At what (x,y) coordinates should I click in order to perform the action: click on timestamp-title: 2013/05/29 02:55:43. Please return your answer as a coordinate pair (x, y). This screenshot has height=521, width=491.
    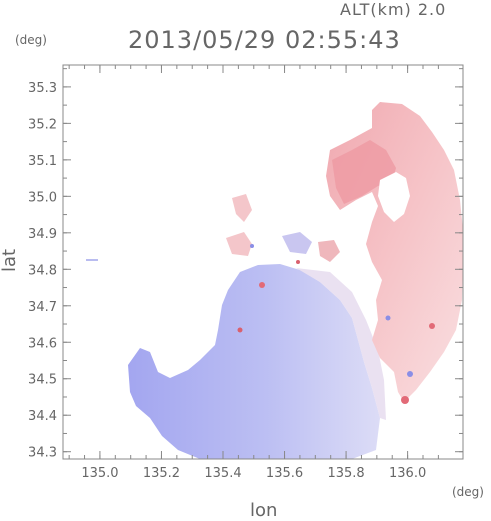
    Looking at the image, I should click on (264, 40).